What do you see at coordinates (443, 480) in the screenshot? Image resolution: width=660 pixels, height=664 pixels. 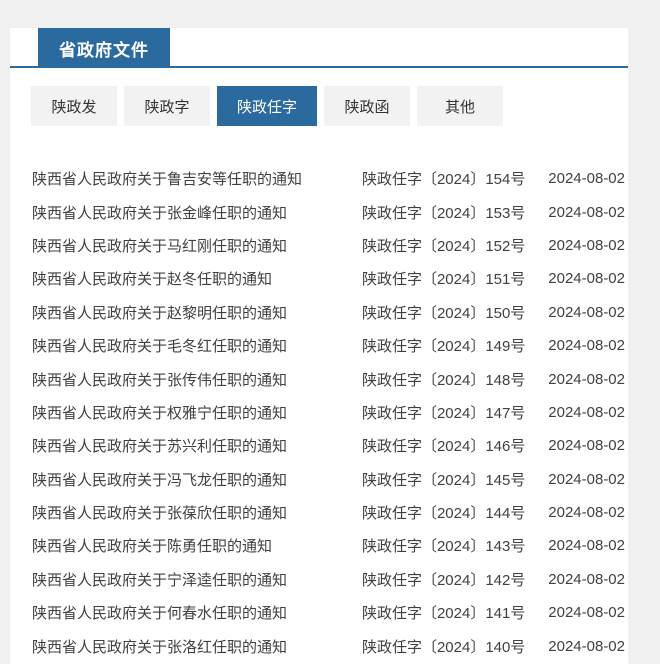 I see `document-number: 陕政任字〔2024〕145号` at bounding box center [443, 480].